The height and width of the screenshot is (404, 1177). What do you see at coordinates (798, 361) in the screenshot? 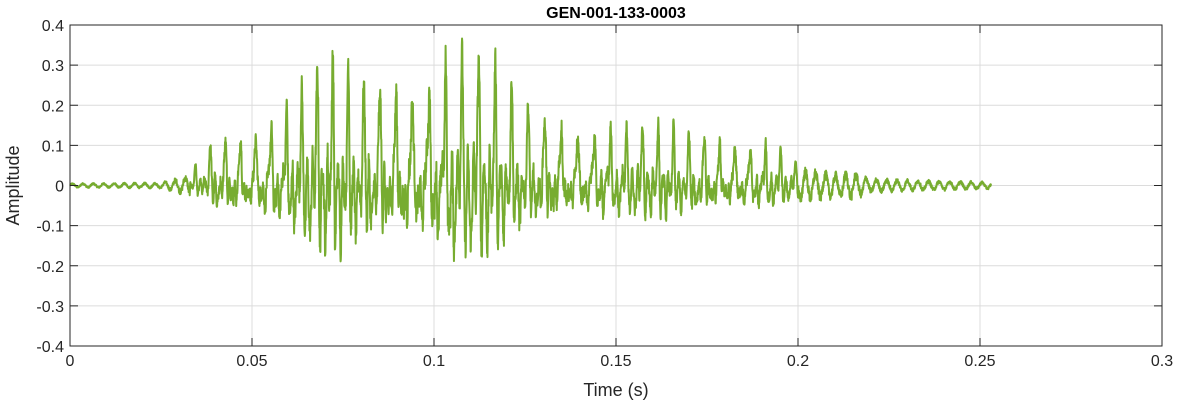
I see `x-tick-label: 0.2` at bounding box center [798, 361].